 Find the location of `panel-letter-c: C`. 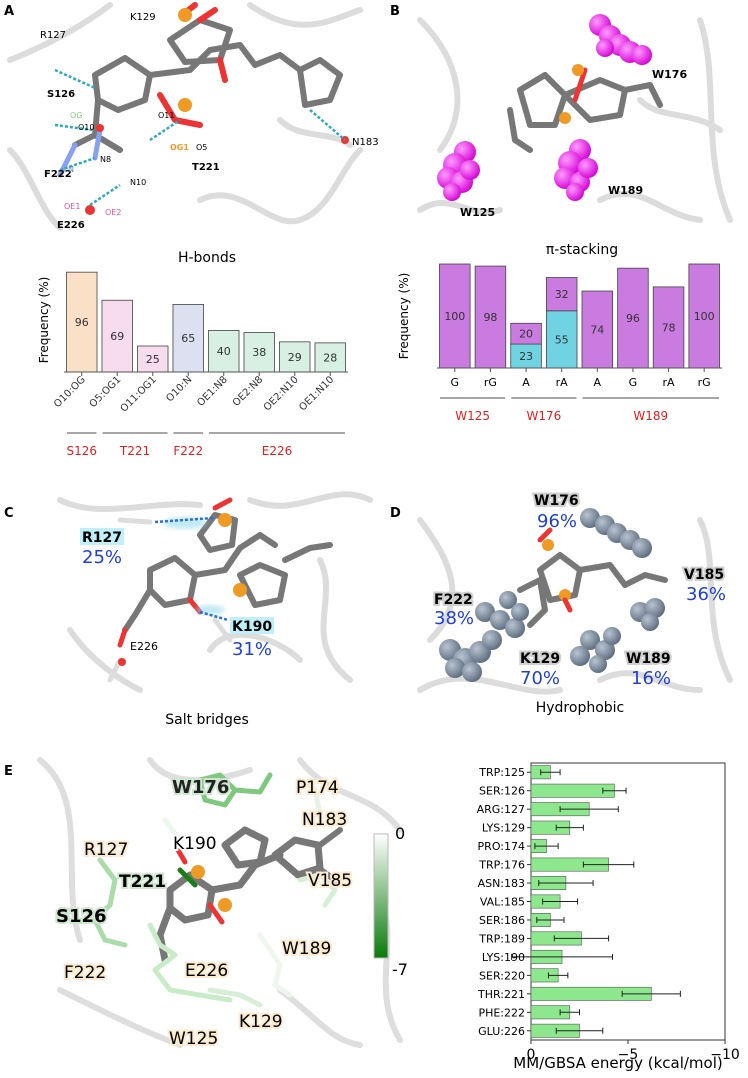

panel-letter-c: C is located at coordinates (9, 513).